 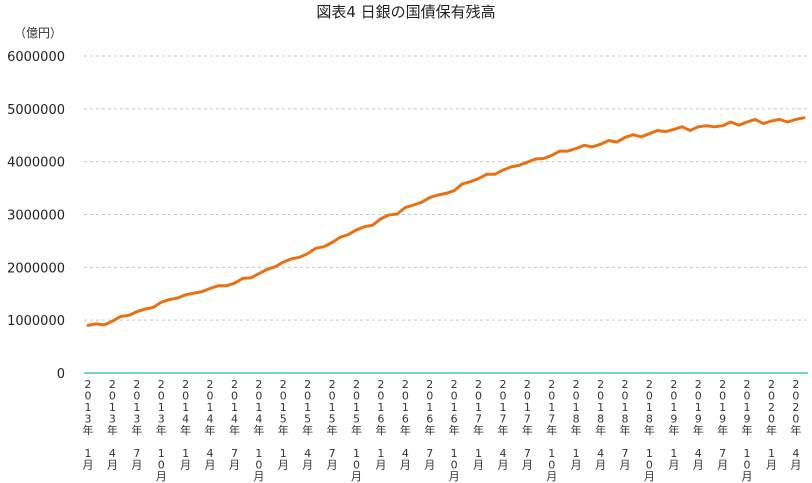 I want to click on y-tick-label: 4000000, so click(x=36, y=163).